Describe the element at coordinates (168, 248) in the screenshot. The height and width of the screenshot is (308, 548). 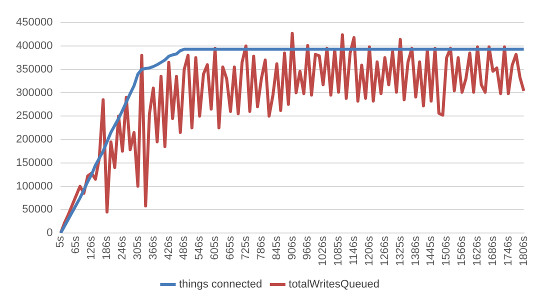
I see `x-tick-label: 426s` at that location.